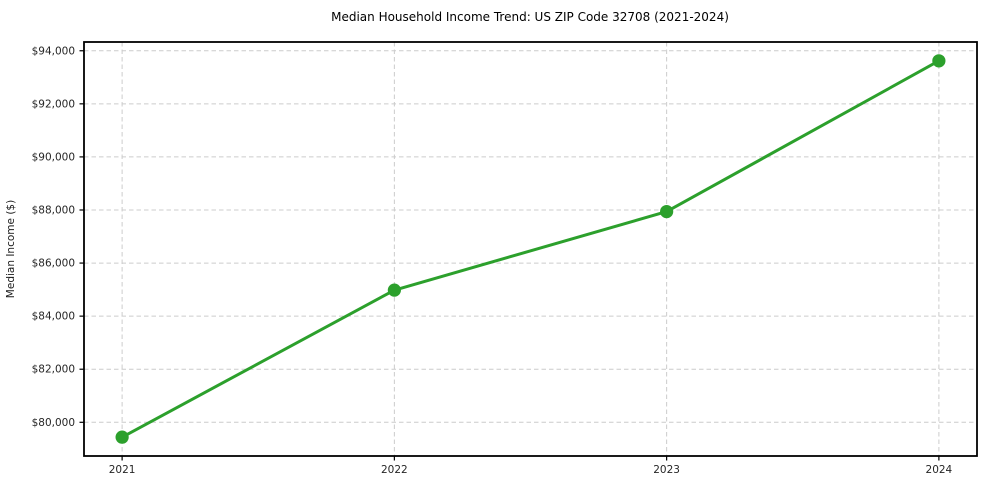 This screenshot has height=490, width=989. What do you see at coordinates (394, 470) in the screenshot?
I see `x-tick-label: 2022` at bounding box center [394, 470].